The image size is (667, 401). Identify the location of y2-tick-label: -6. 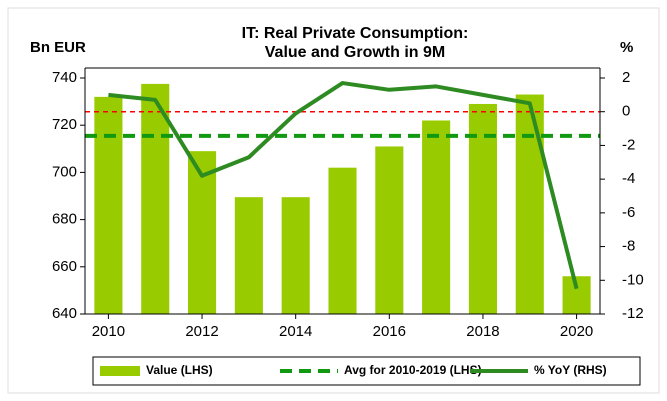
(628, 212).